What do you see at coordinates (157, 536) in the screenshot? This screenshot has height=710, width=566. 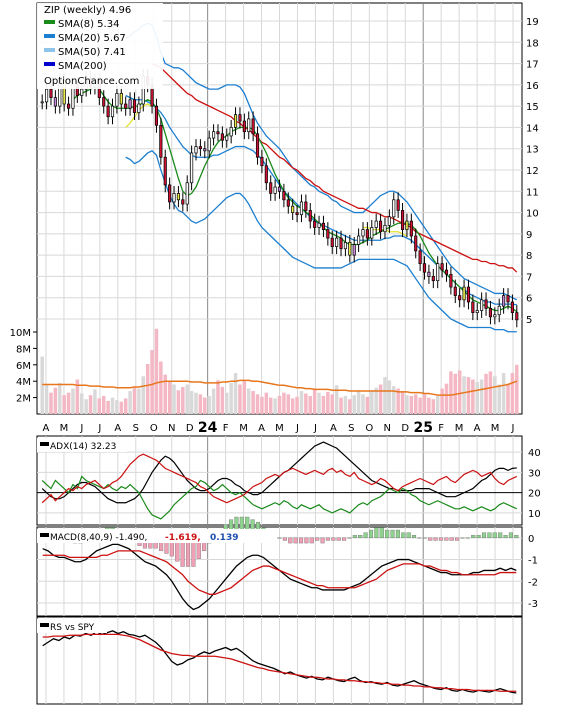 I see `macd-label-bg` at bounding box center [157, 536].